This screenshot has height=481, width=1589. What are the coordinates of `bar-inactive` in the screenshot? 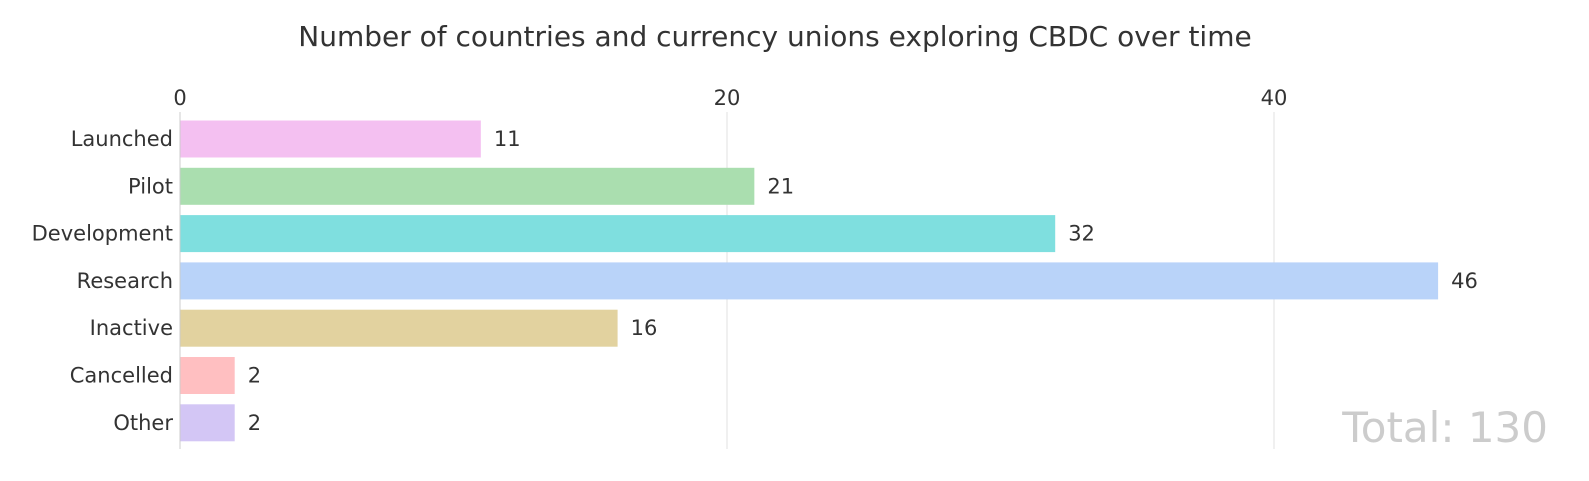 It's located at (399, 328).